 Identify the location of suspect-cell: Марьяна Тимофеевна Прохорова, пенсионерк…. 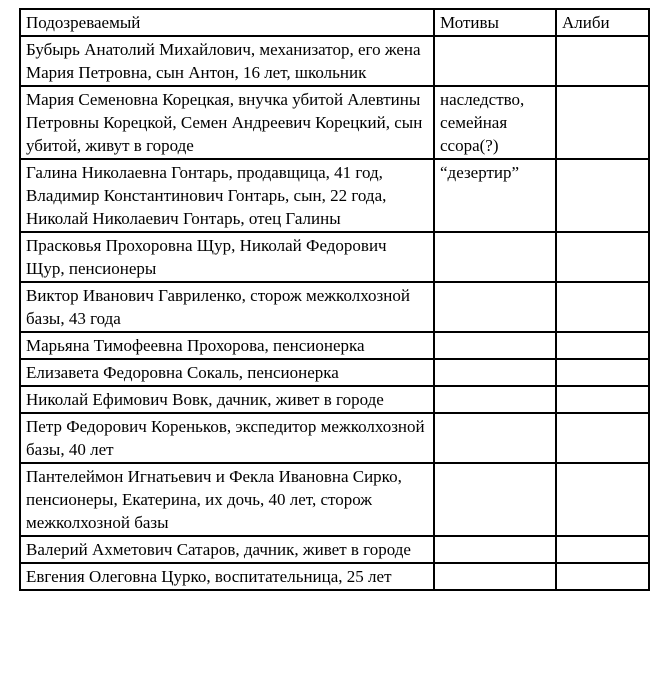
(227, 345).